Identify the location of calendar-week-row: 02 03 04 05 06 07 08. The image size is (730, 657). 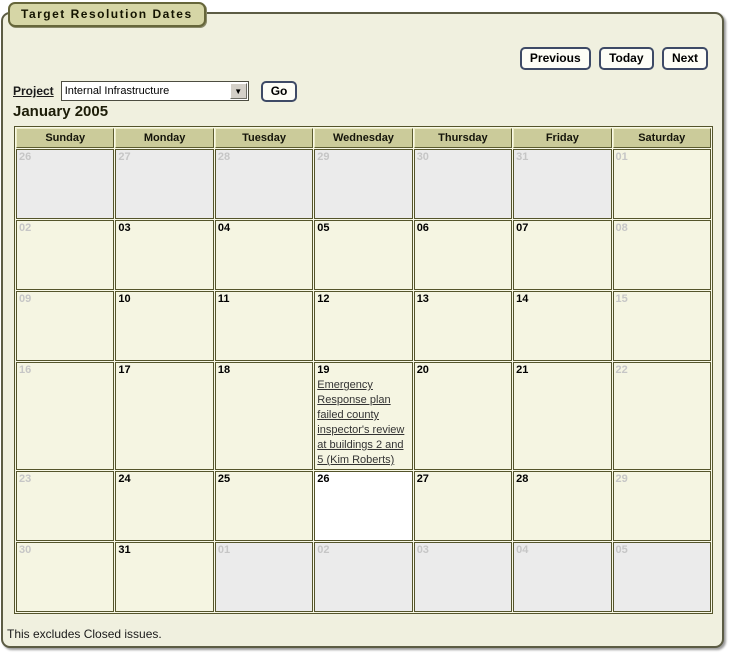
(363, 255).